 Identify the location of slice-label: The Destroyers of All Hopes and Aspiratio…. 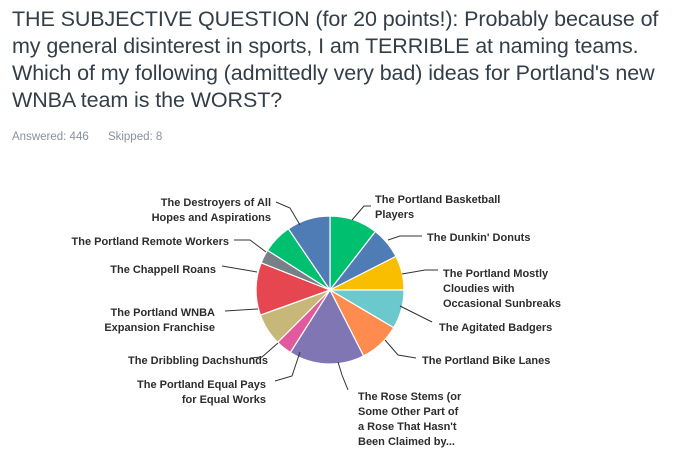
(211, 210).